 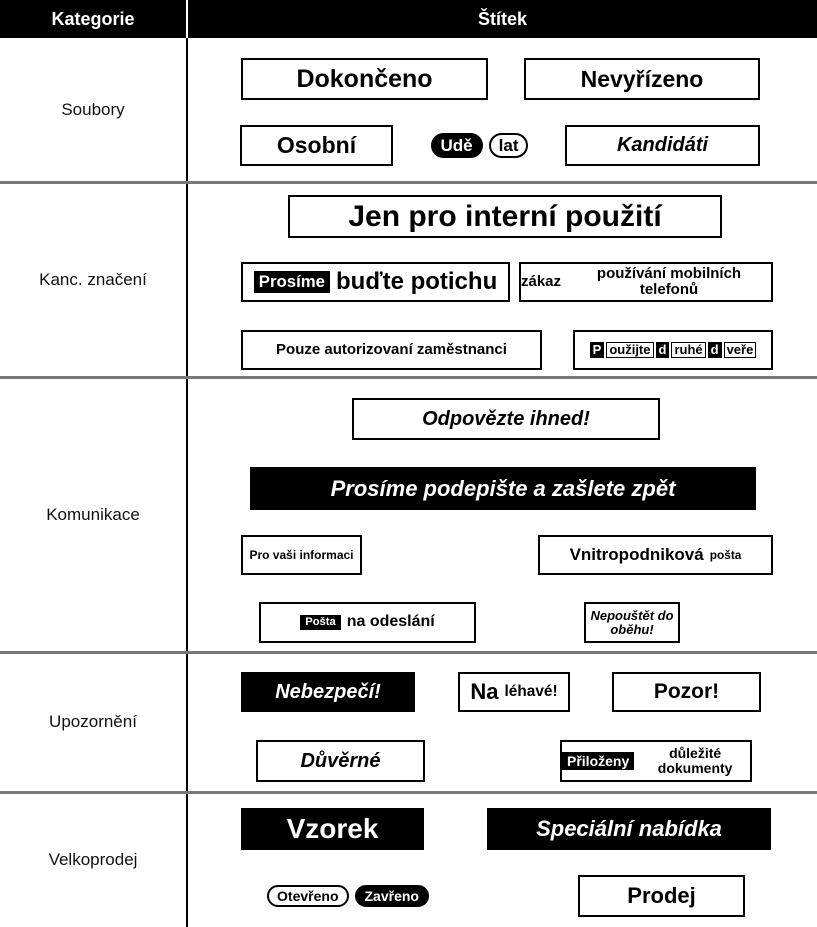 I want to click on category-cell: Upozornění, so click(x=93, y=721).